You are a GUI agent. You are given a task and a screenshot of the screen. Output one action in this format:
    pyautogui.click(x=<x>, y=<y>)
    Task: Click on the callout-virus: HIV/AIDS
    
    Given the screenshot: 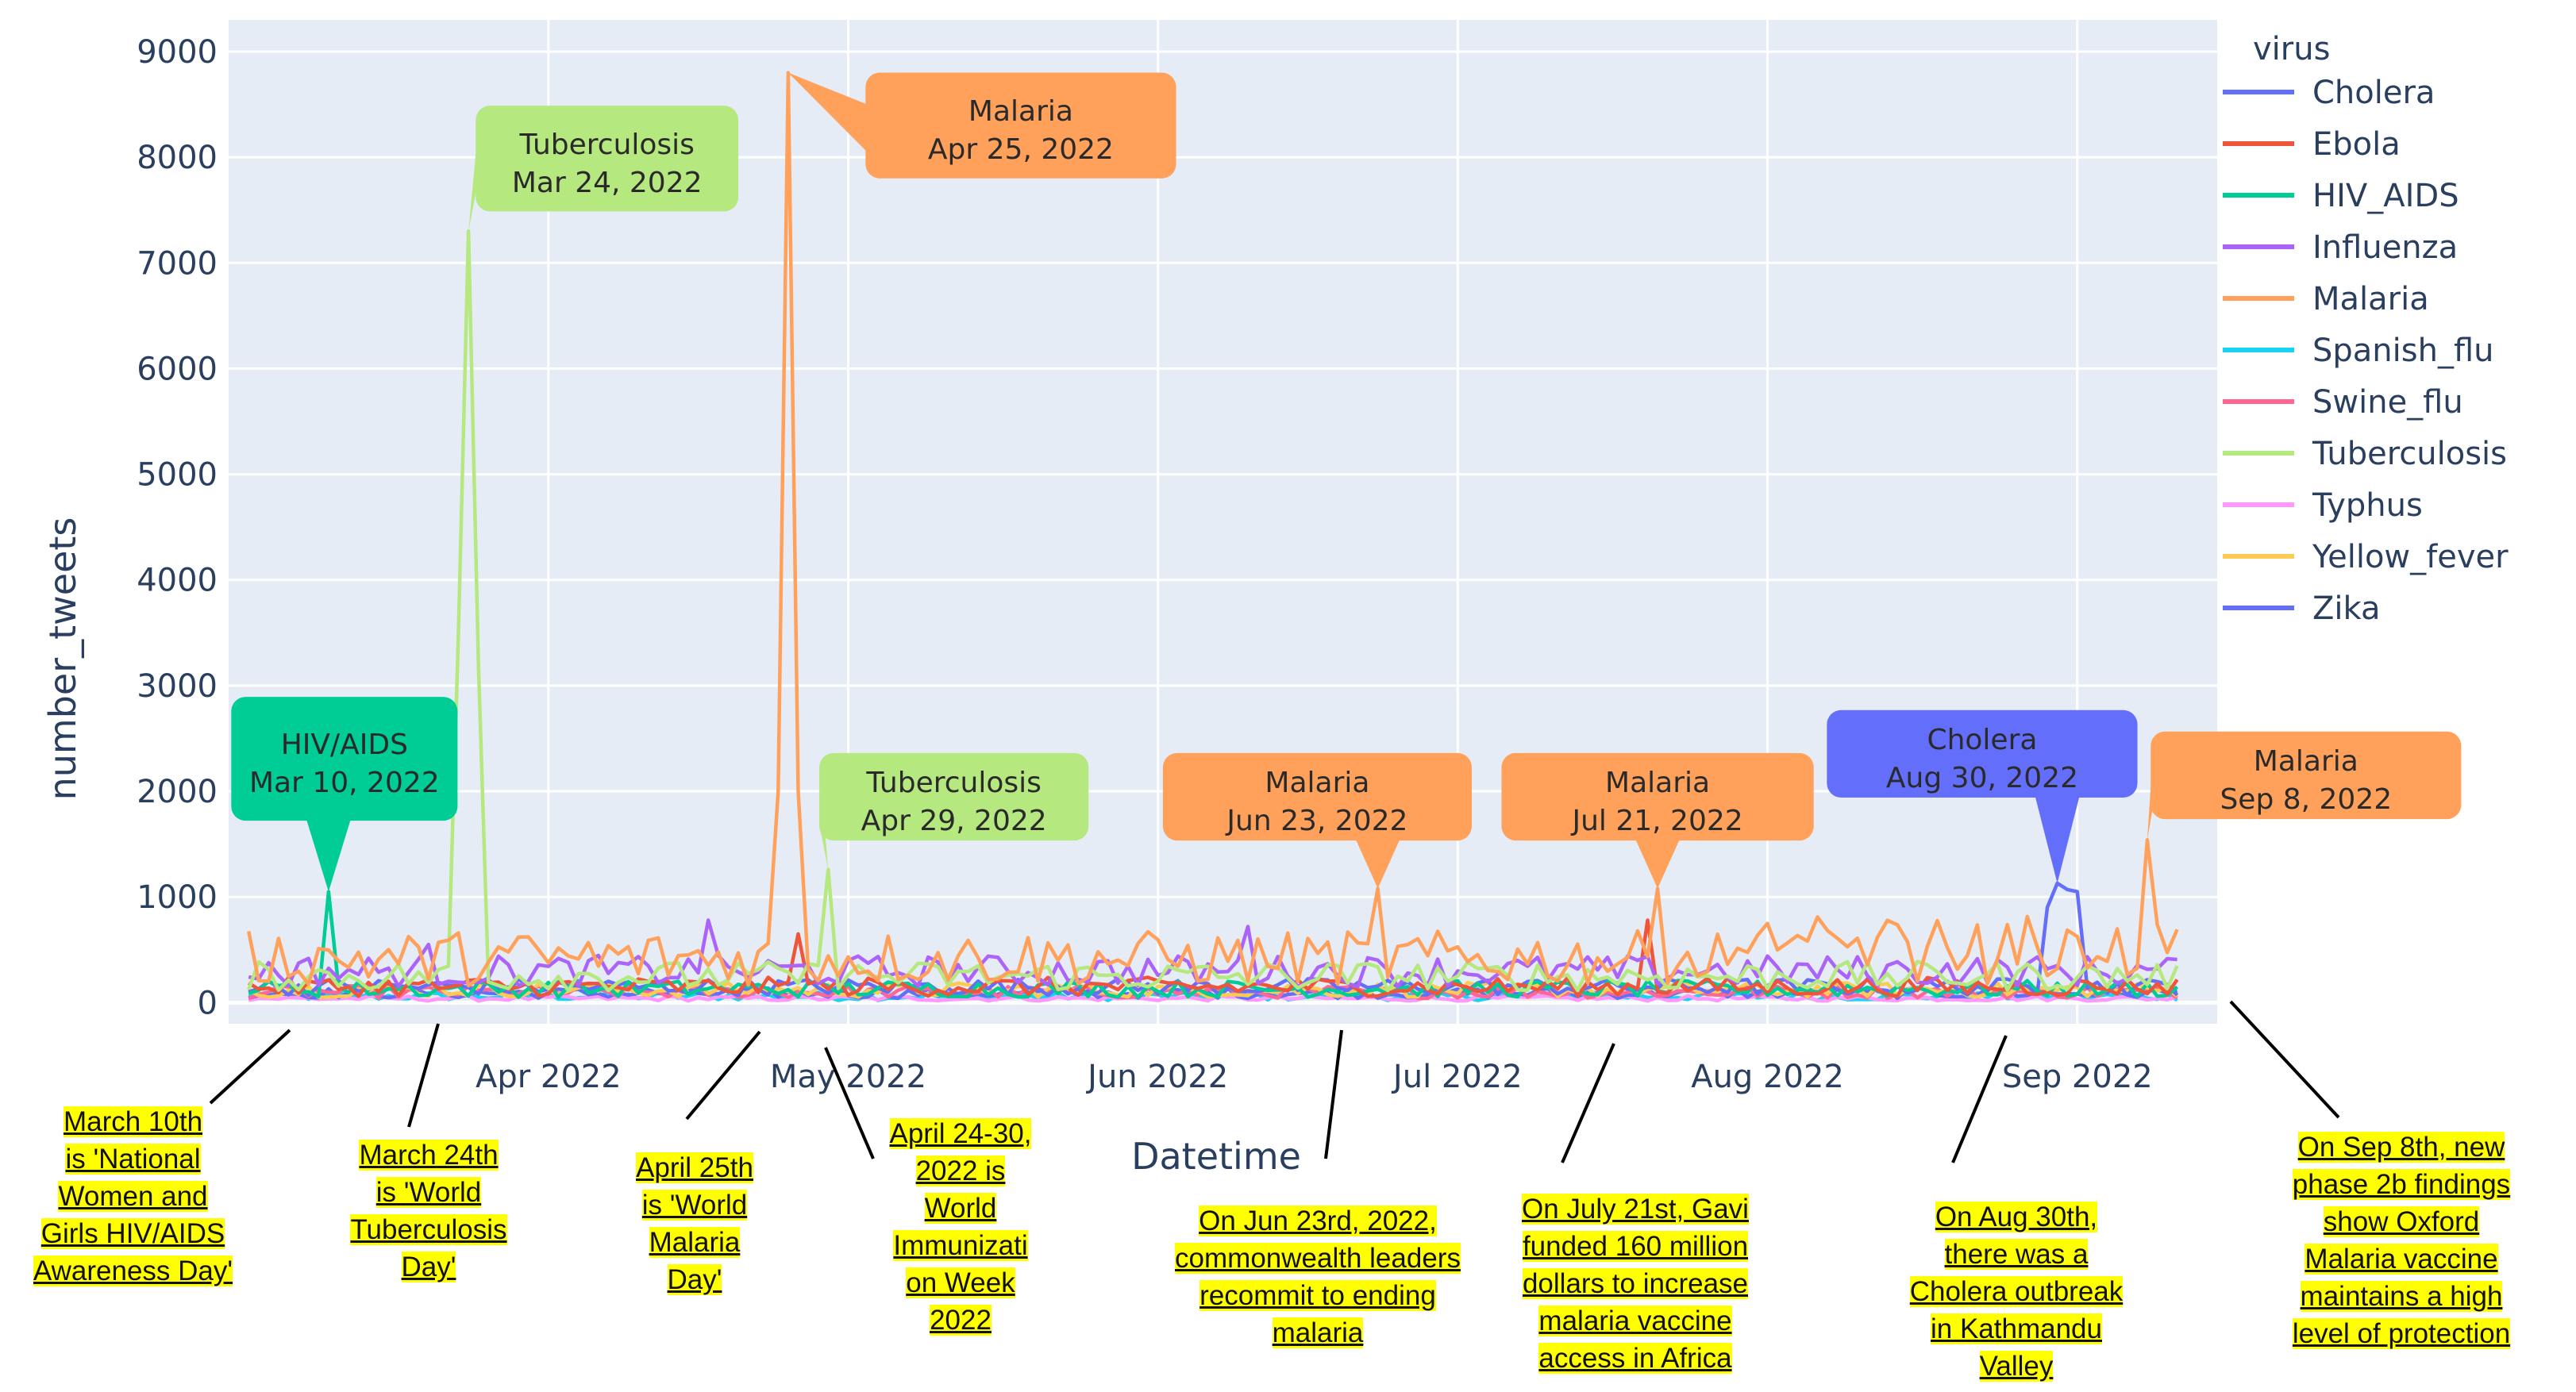 What is the action you would take?
    pyautogui.click(x=344, y=745)
    